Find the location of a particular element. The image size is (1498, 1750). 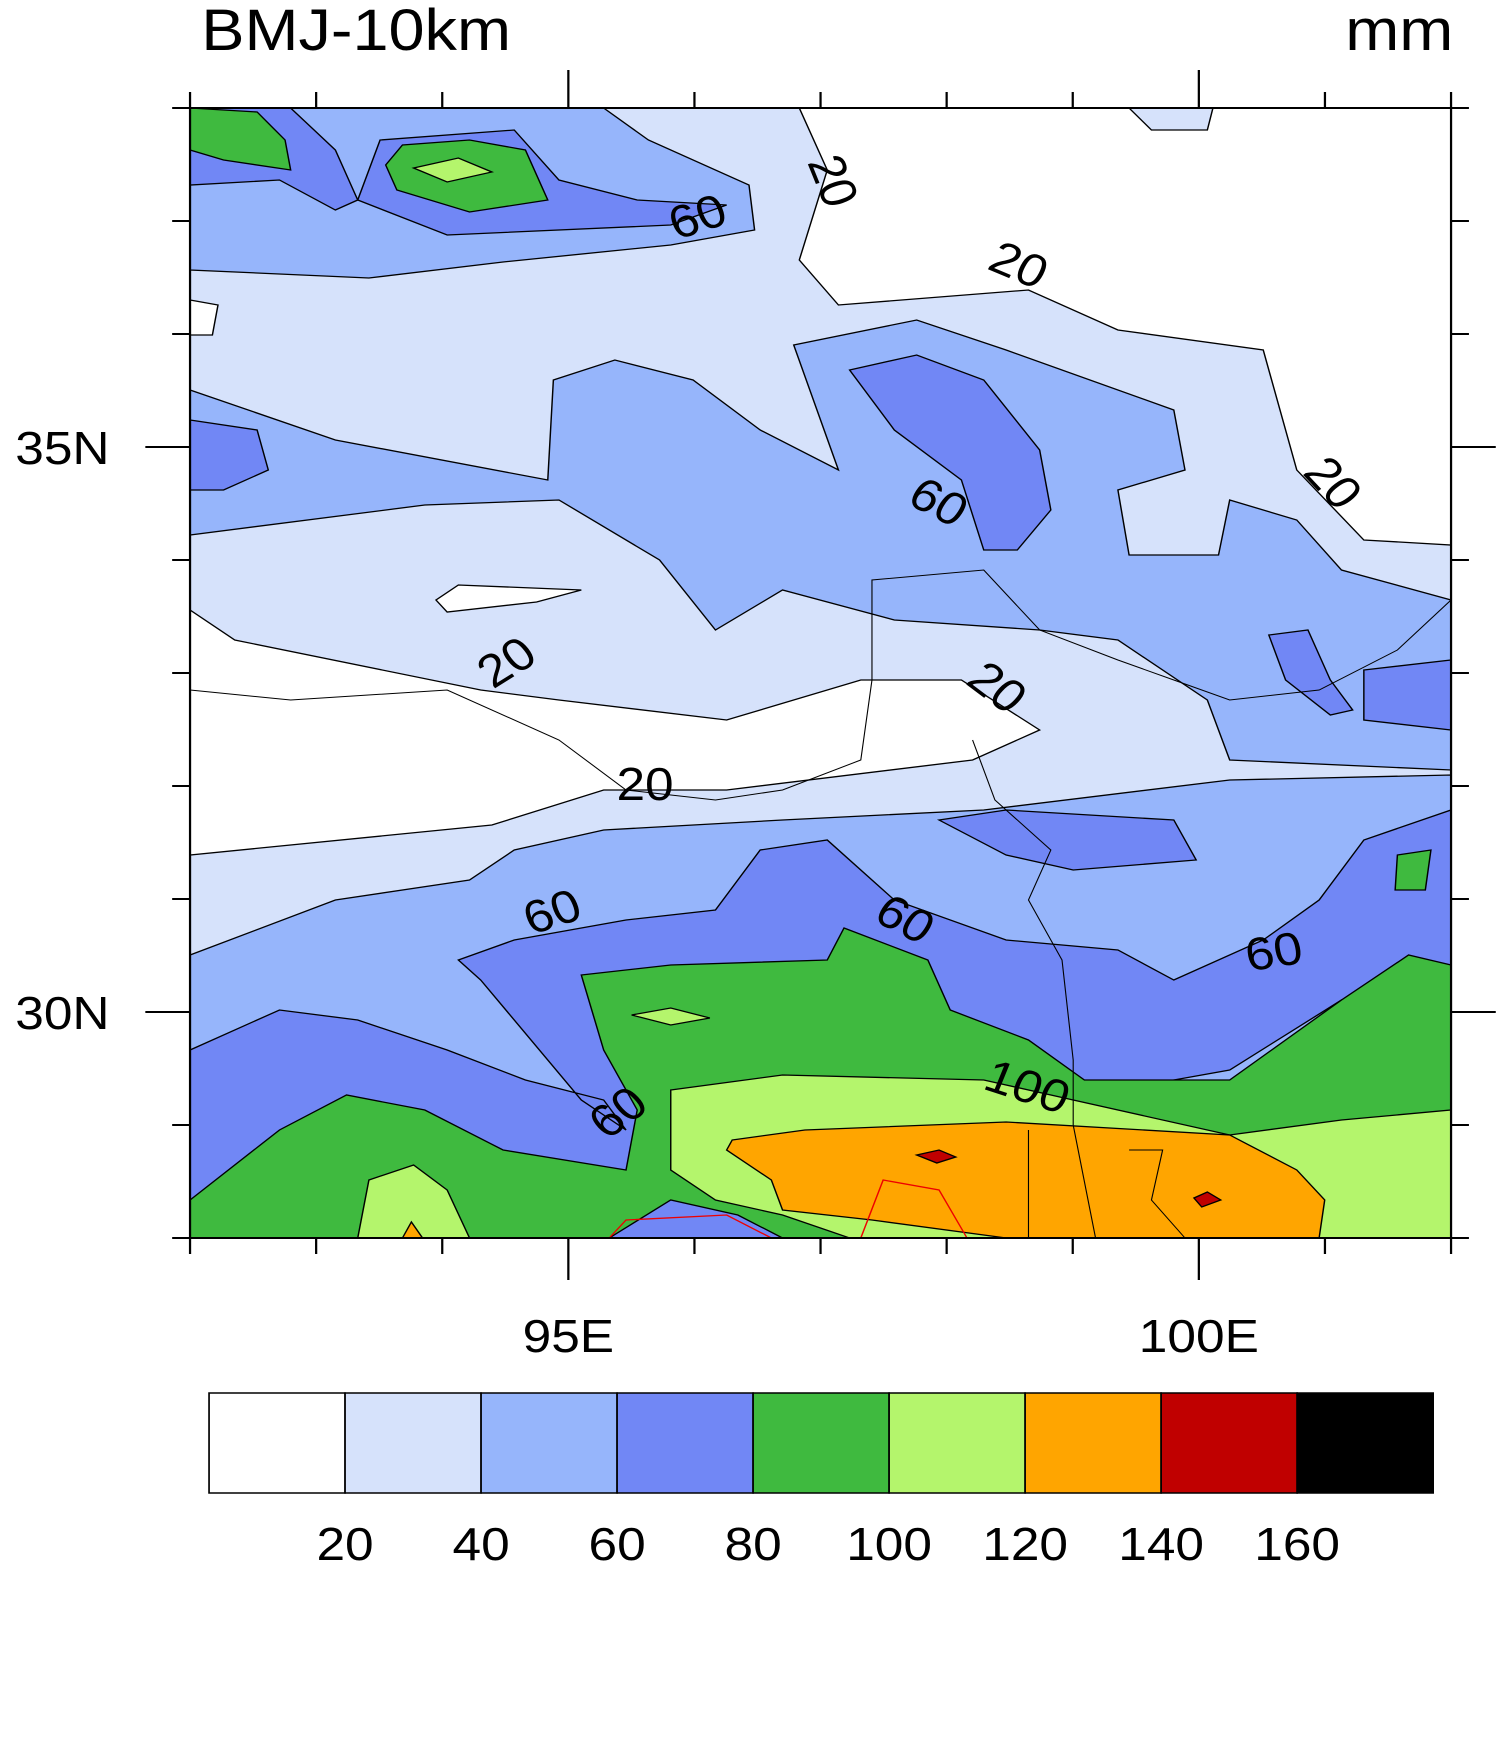

y-tick-label: 35N is located at coordinates (62, 448).